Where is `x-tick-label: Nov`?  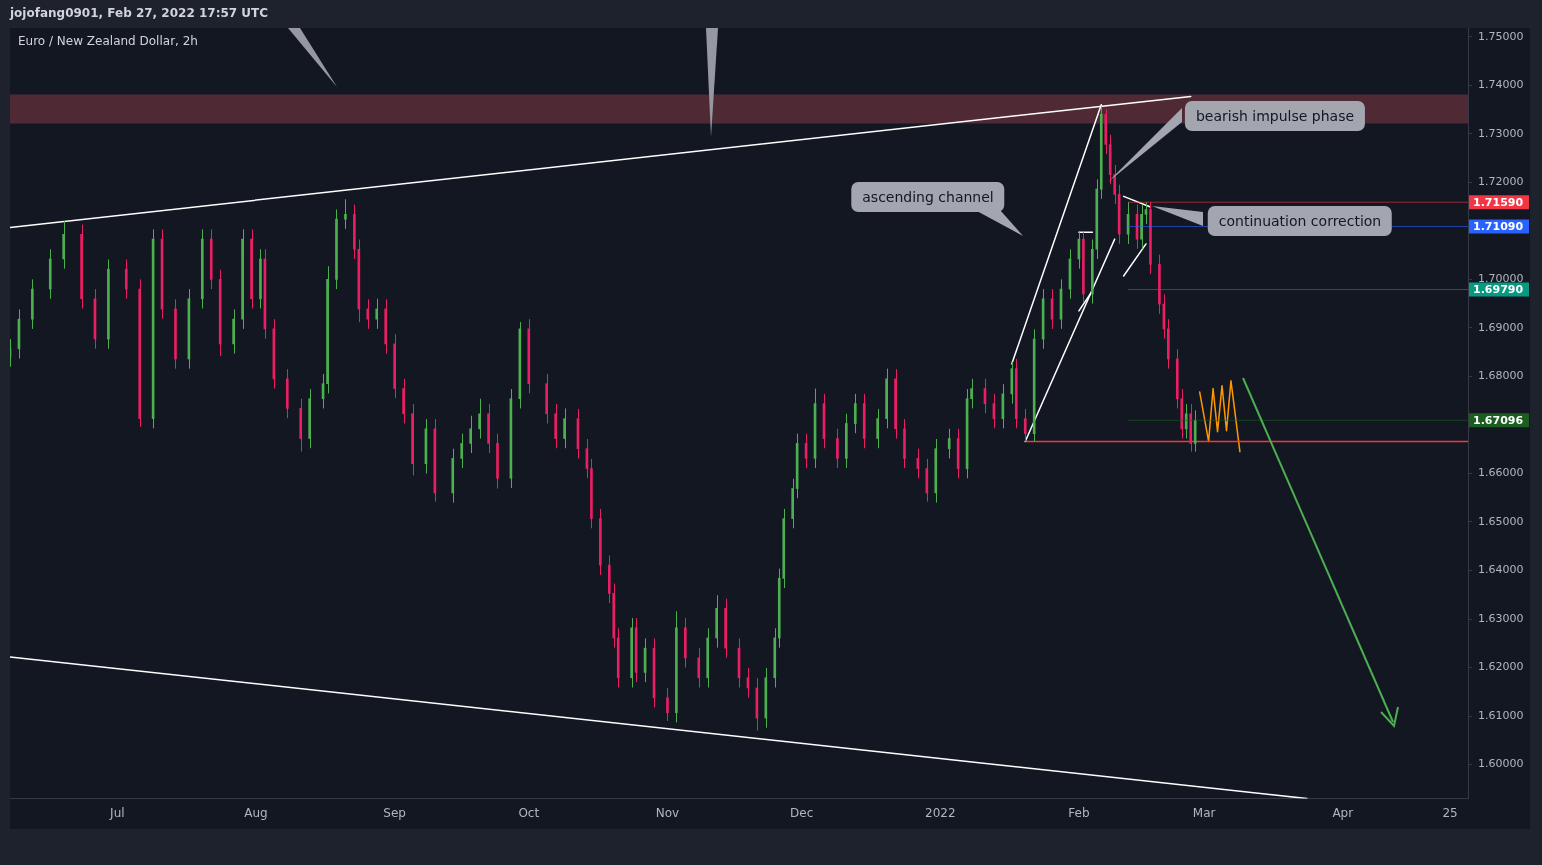
x-tick-label: Nov is located at coordinates (667, 812).